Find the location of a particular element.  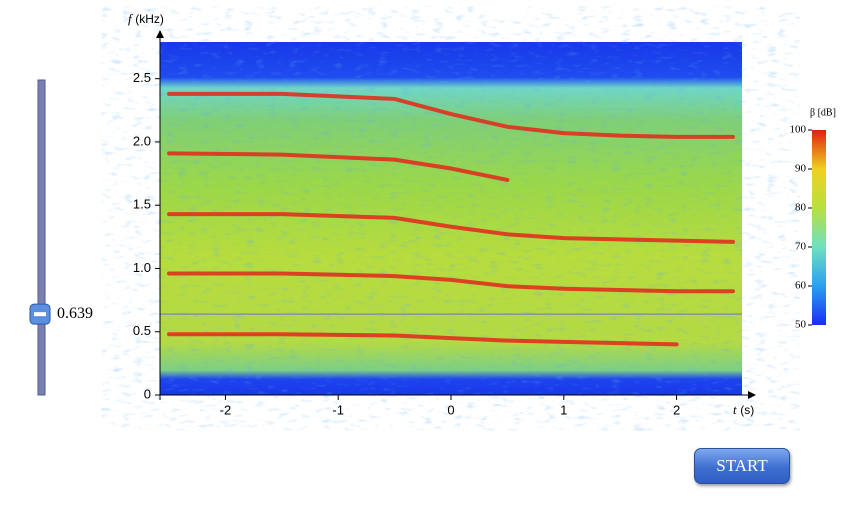

y-tick-label: 1.5 is located at coordinates (142, 204).